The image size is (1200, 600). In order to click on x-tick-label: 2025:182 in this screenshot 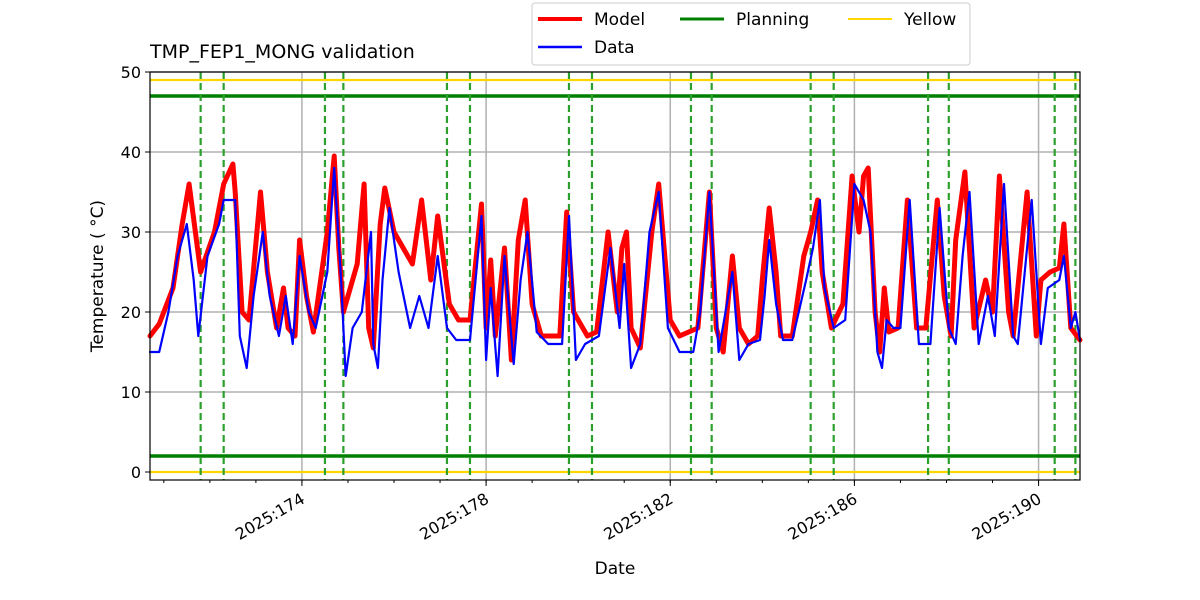, I will do `click(638, 516)`.